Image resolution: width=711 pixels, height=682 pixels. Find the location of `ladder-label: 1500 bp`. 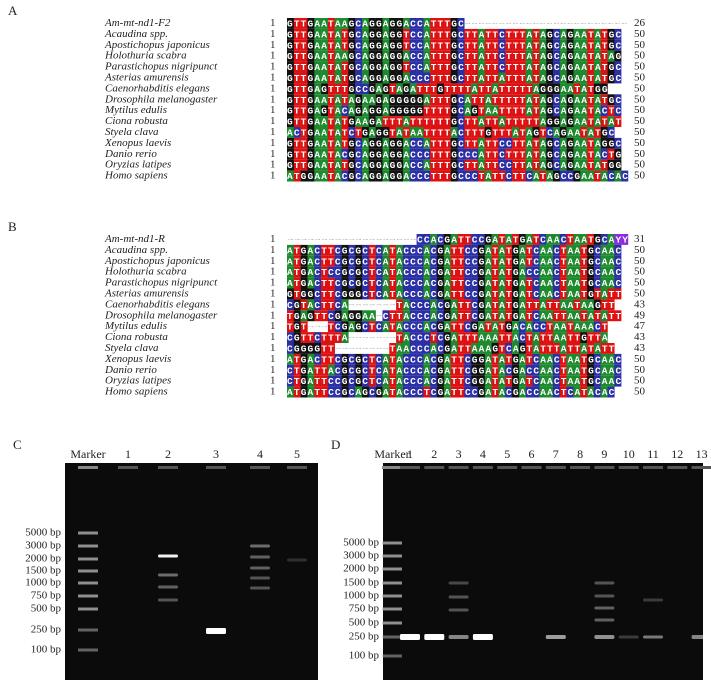

ladder-label: 1500 bp is located at coordinates (361, 583).